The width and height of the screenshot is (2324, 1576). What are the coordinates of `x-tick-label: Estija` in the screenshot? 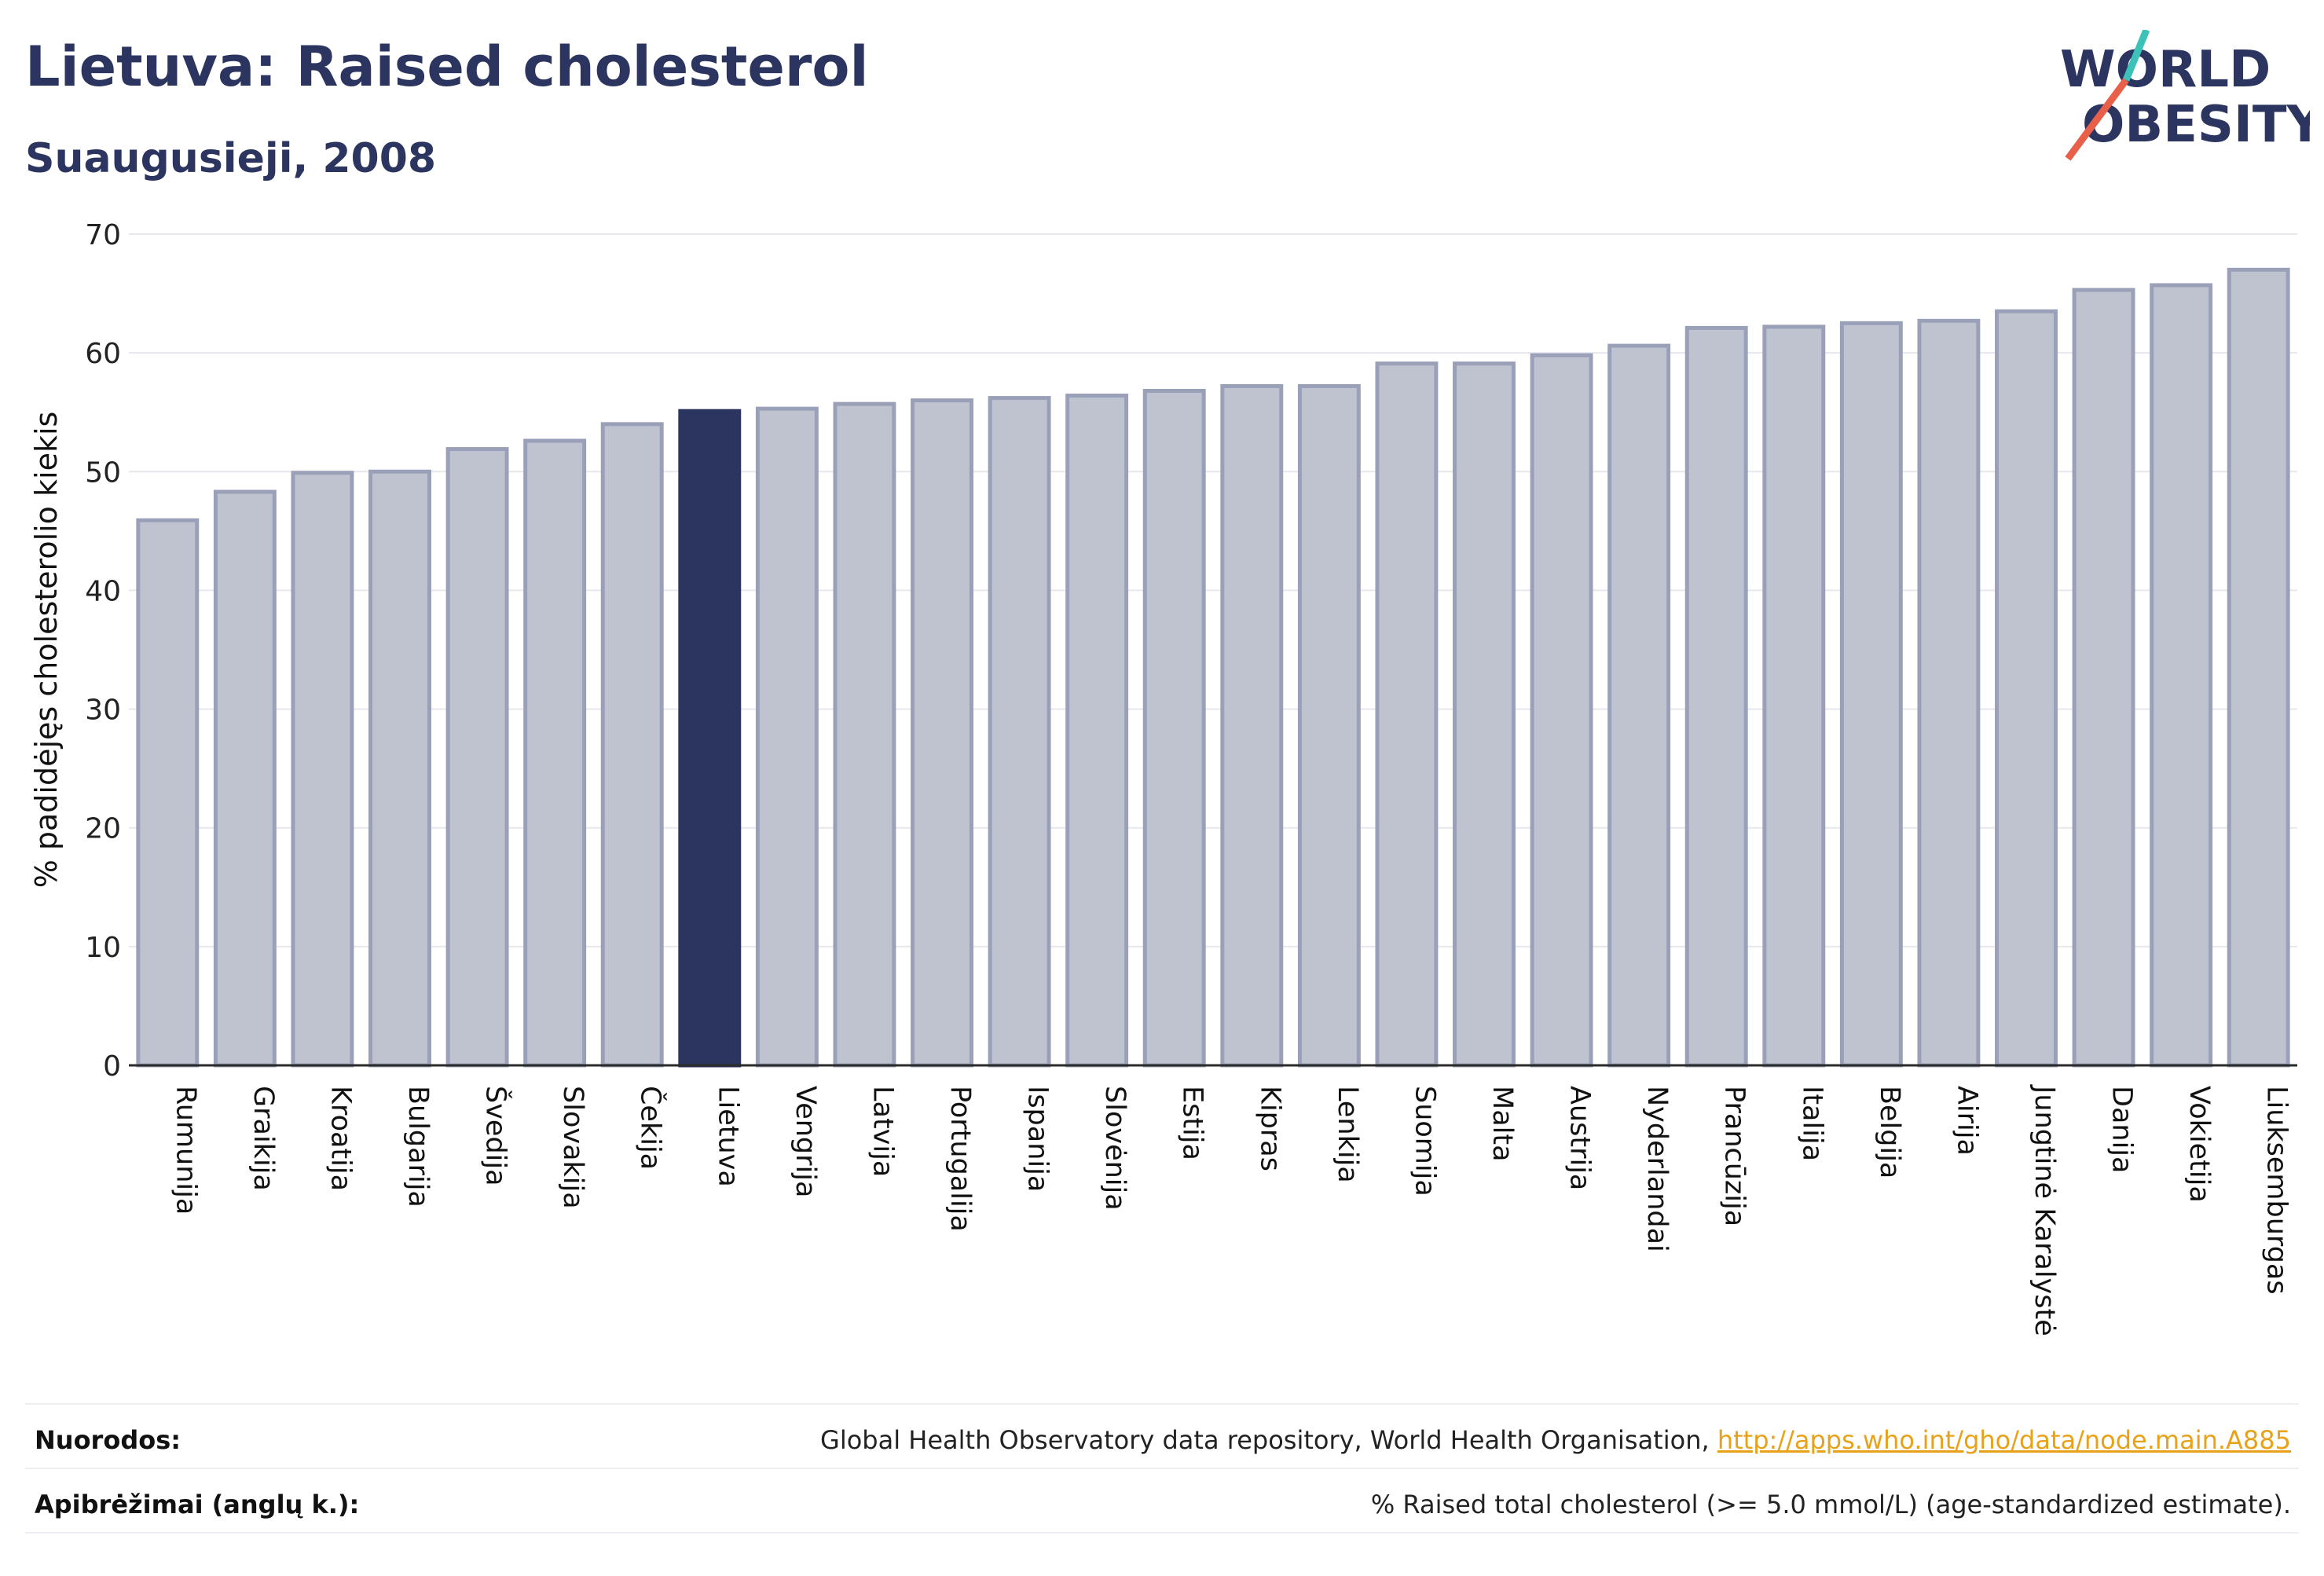 It's located at (1192, 1123).